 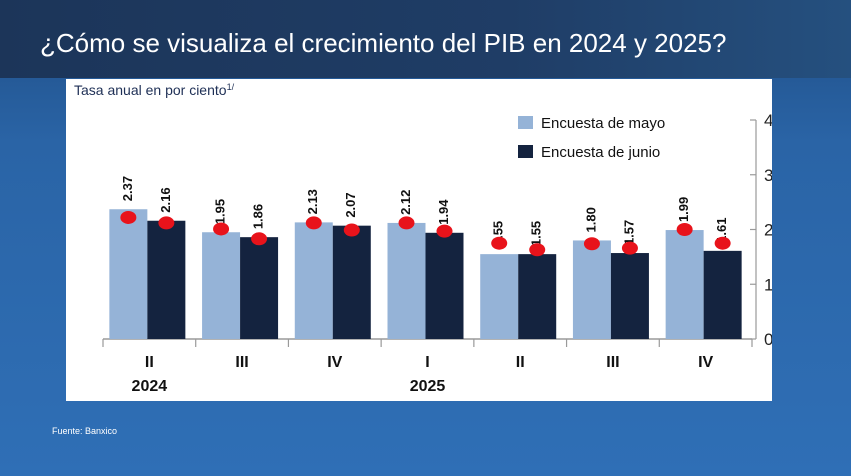 What do you see at coordinates (312, 201) in the screenshot?
I see `bar-value-label: 2.13` at bounding box center [312, 201].